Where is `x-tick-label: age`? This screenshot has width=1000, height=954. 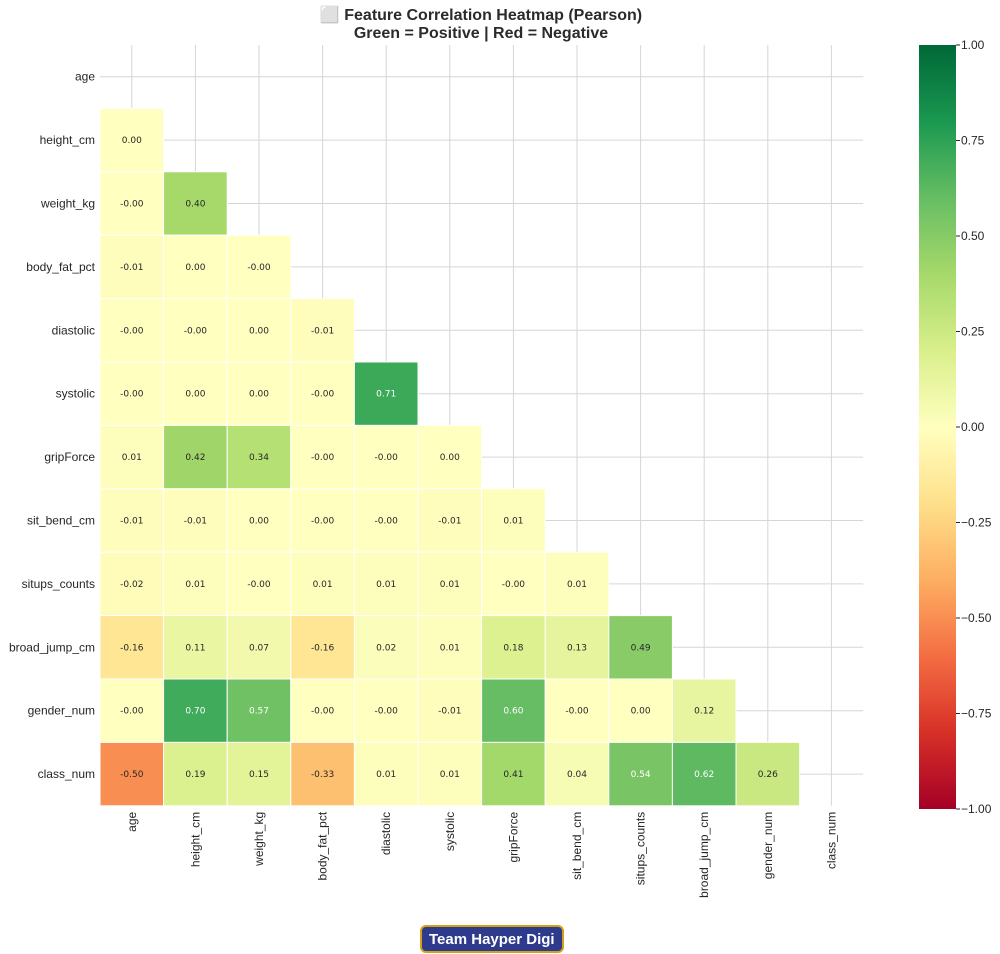
x-tick-label: age is located at coordinates (132, 821).